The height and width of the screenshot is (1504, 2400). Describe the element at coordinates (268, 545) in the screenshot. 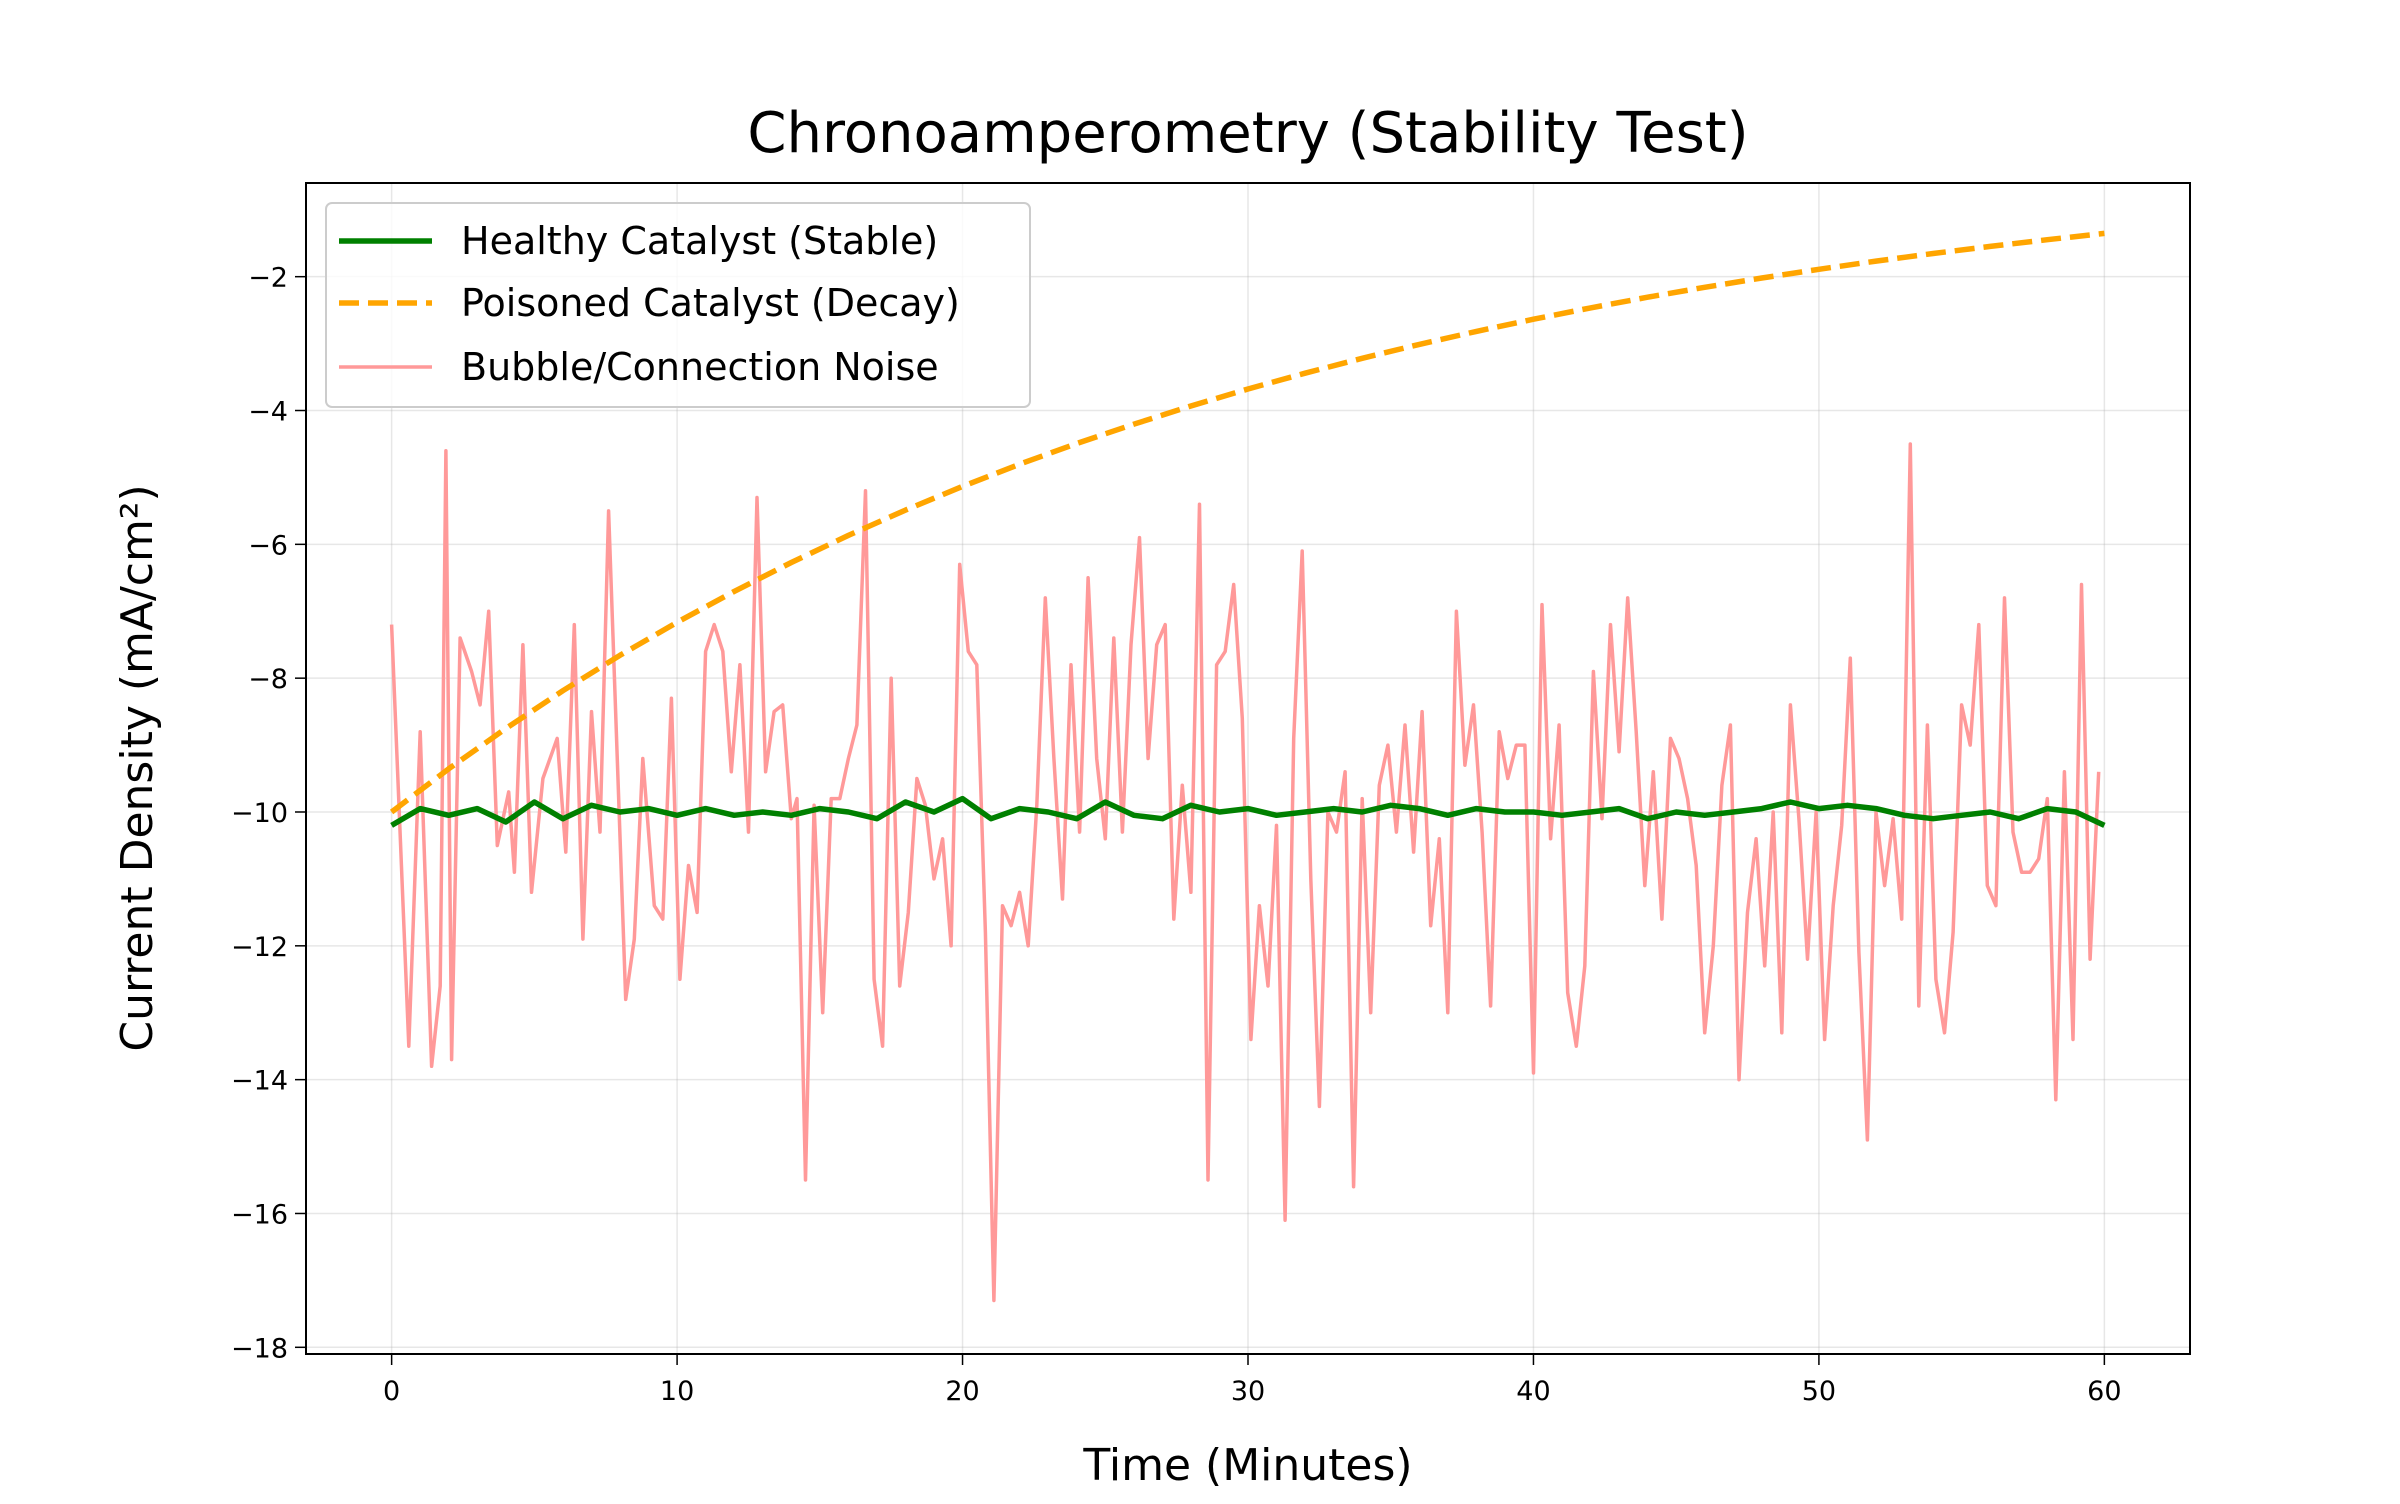

I see `y-tick-label: −6` at that location.